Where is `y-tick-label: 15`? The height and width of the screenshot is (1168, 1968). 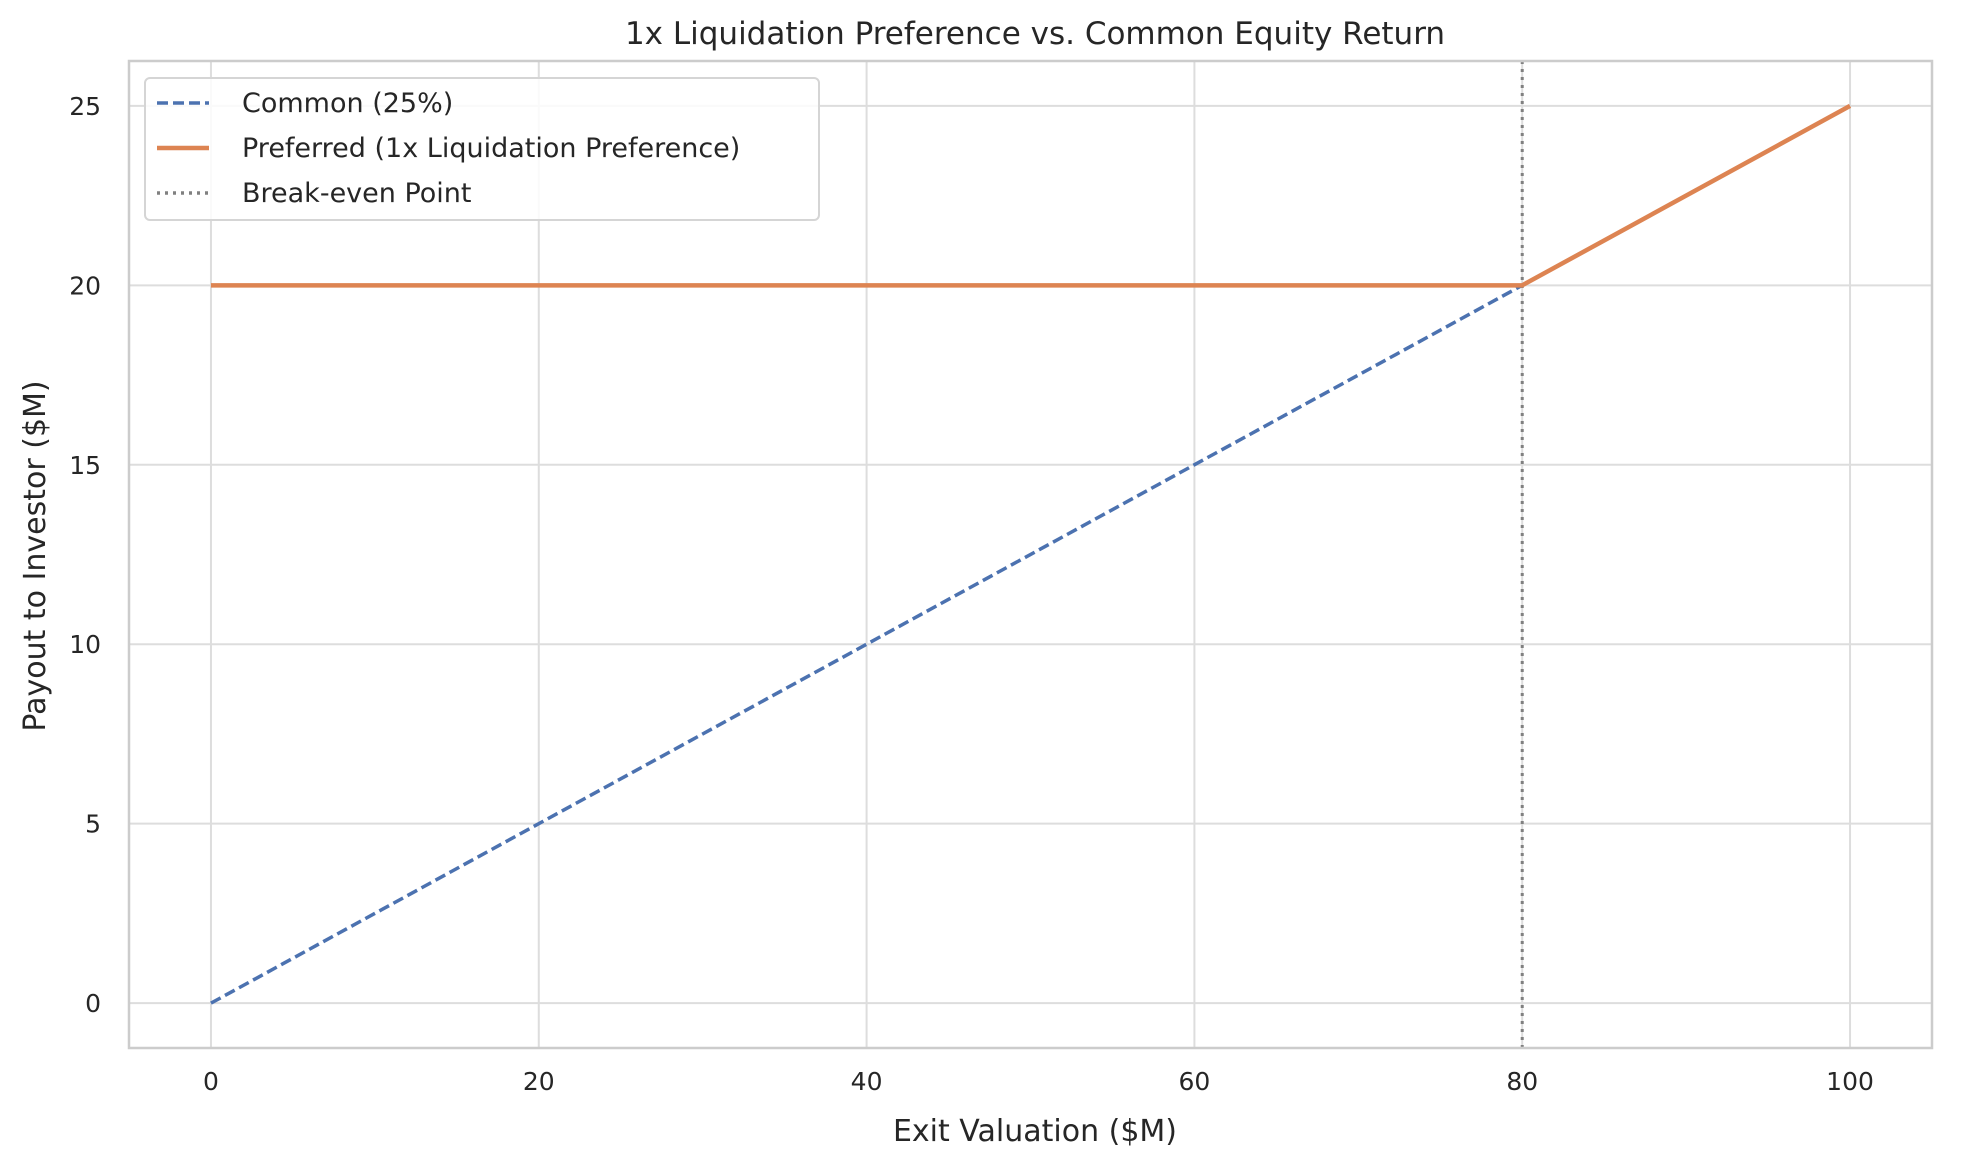
y-tick-label: 15 is located at coordinates (85, 465).